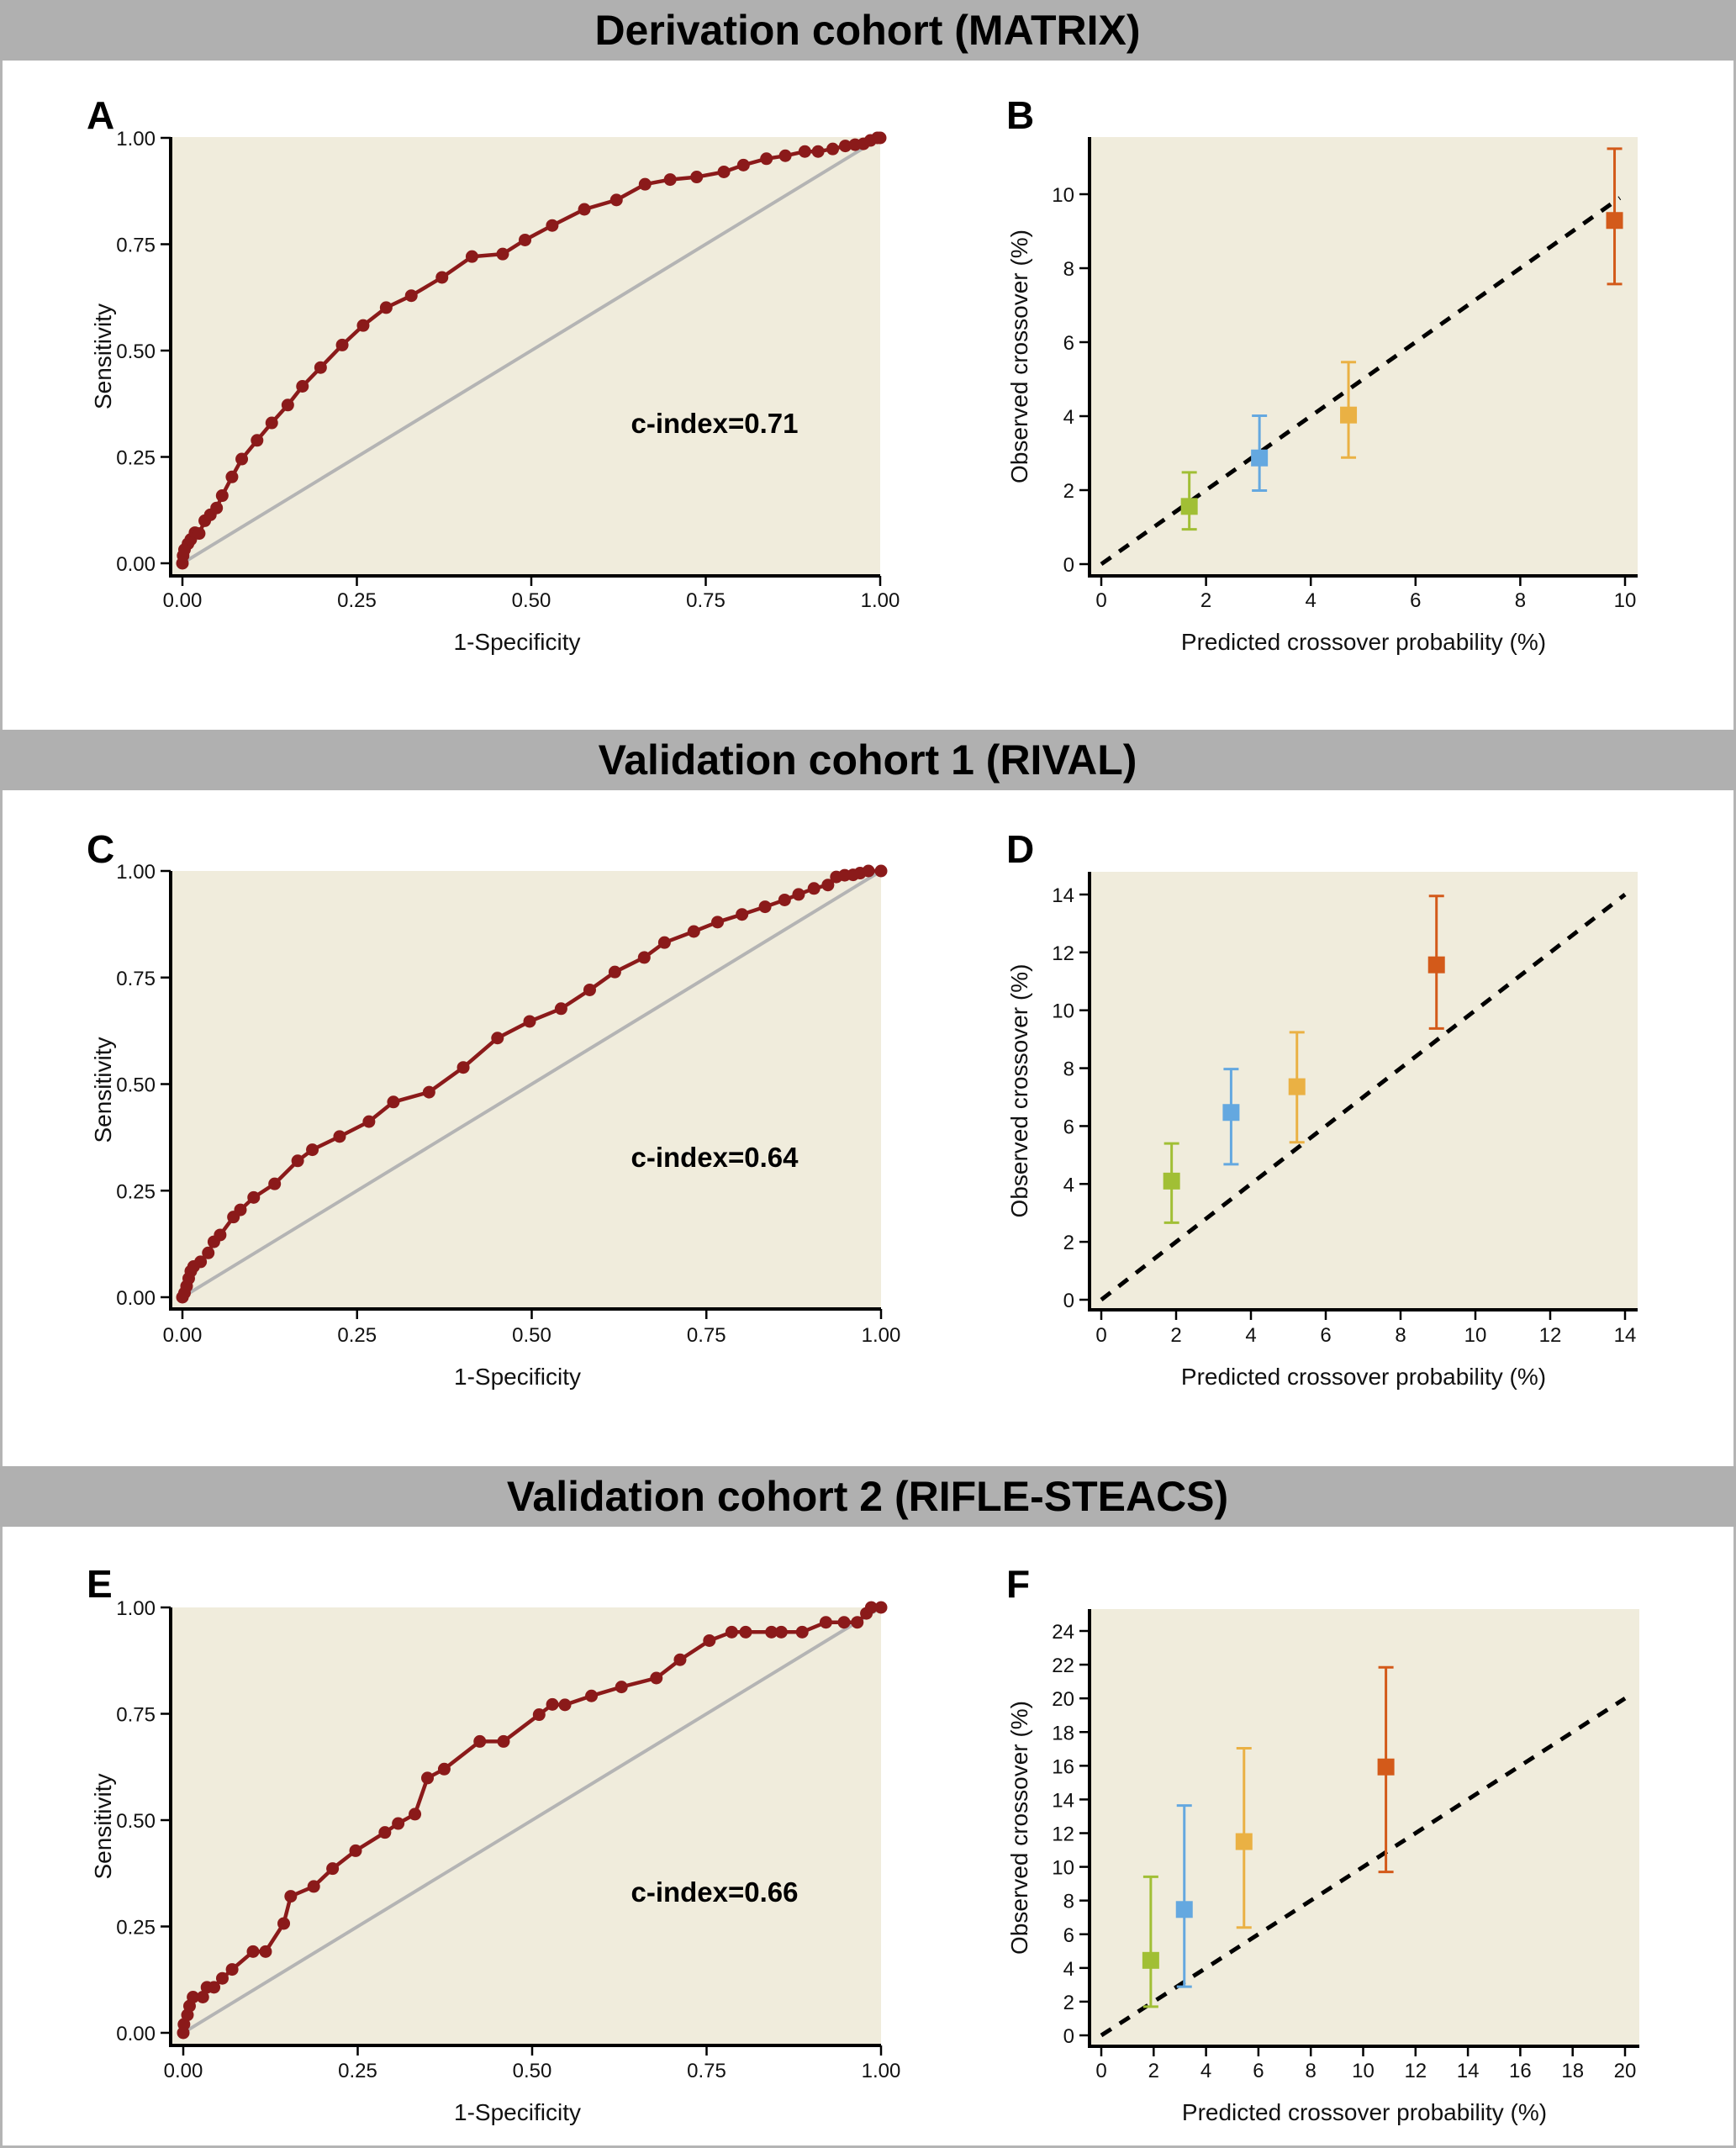  What do you see at coordinates (1068, 1127) in the screenshot?
I see `y-tick-label: 6` at bounding box center [1068, 1127].